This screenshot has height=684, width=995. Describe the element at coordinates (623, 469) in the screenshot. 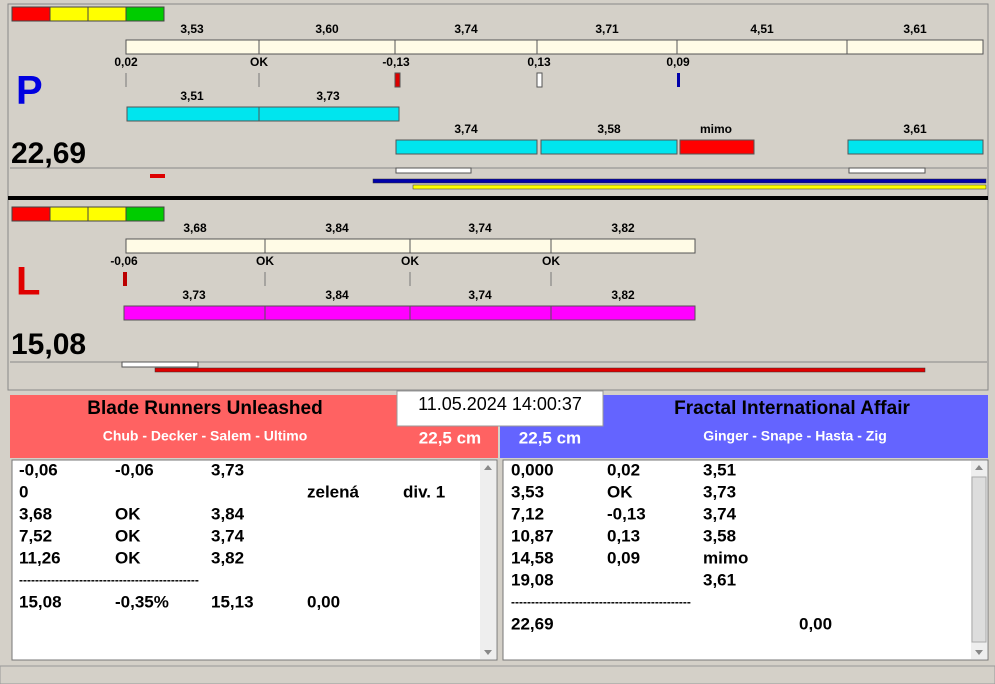

I see `list-cell: 0,02` at that location.